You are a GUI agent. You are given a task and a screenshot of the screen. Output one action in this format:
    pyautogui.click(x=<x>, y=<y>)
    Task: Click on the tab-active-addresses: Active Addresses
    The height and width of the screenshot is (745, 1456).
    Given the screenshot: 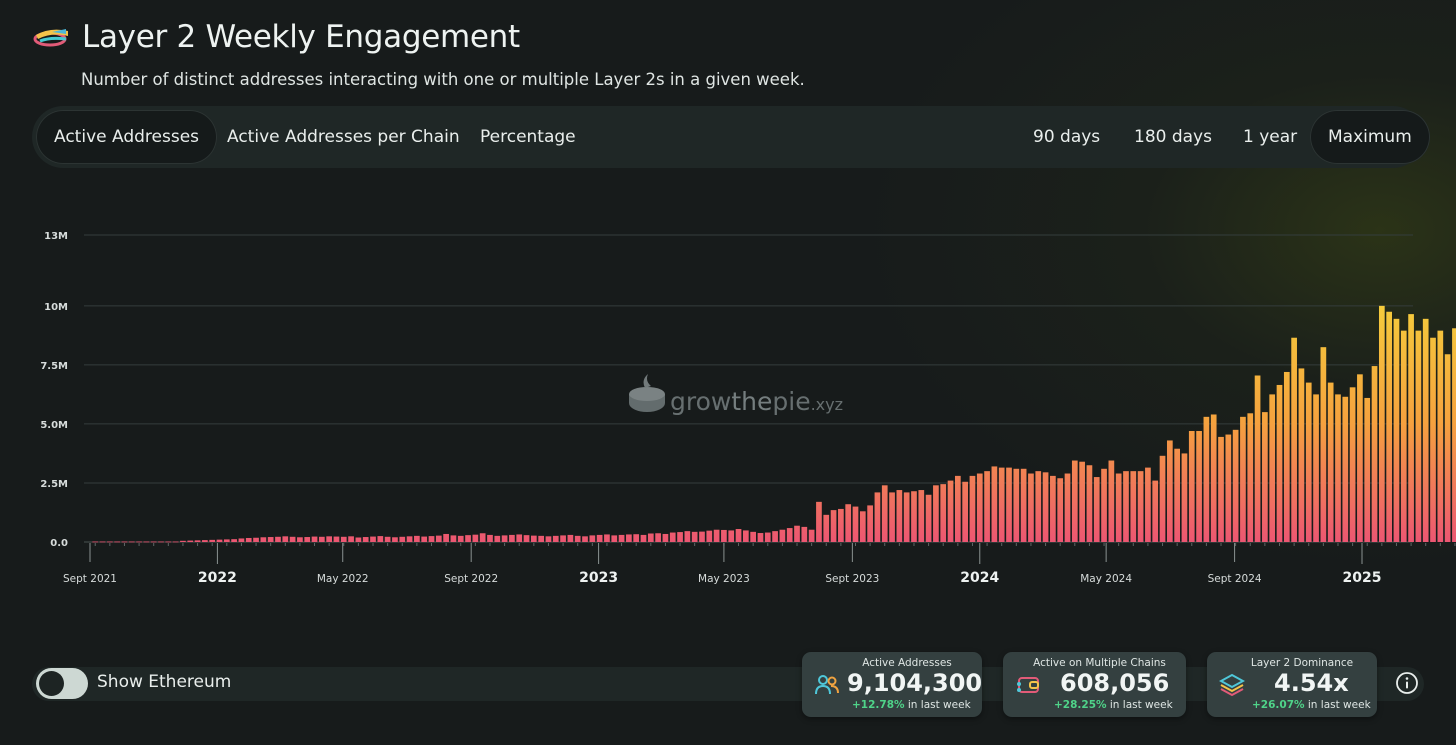 What is the action you would take?
    pyautogui.click(x=127, y=137)
    